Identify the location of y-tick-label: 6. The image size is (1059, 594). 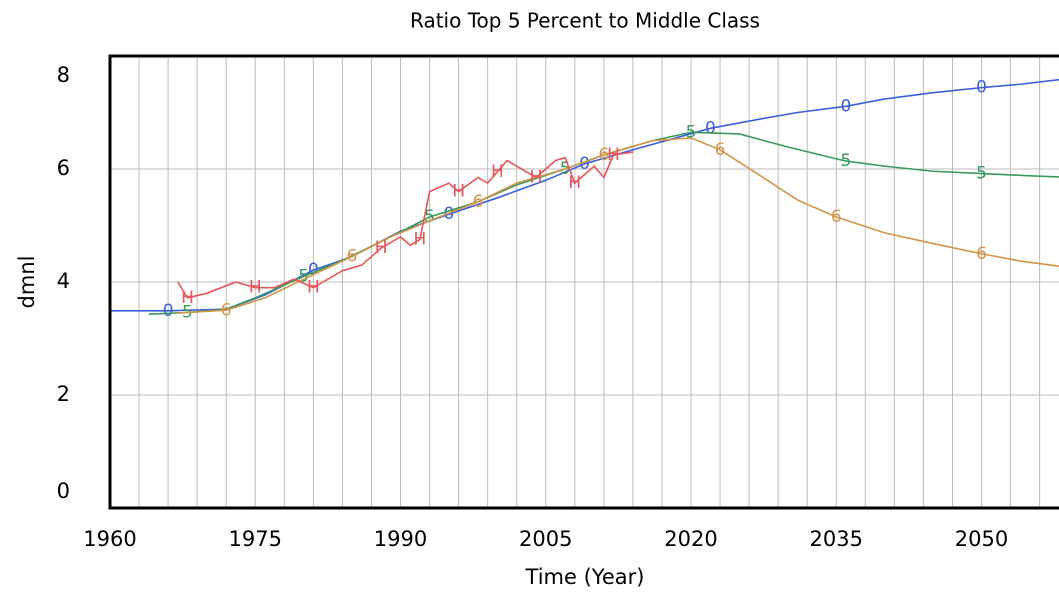
(63, 168).